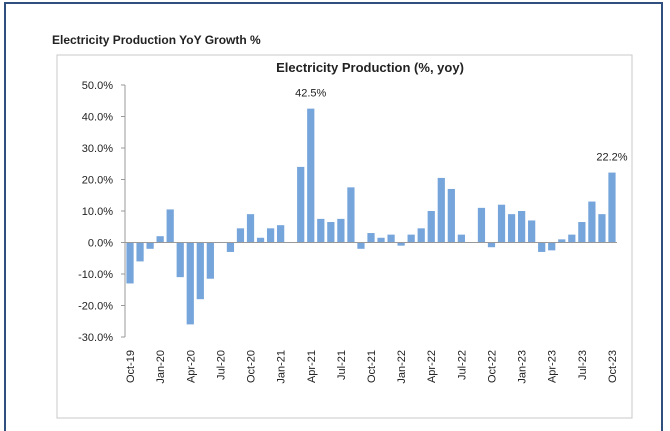  Describe the element at coordinates (432, 366) in the screenshot. I see `x-tick-label: Apr-22` at that location.